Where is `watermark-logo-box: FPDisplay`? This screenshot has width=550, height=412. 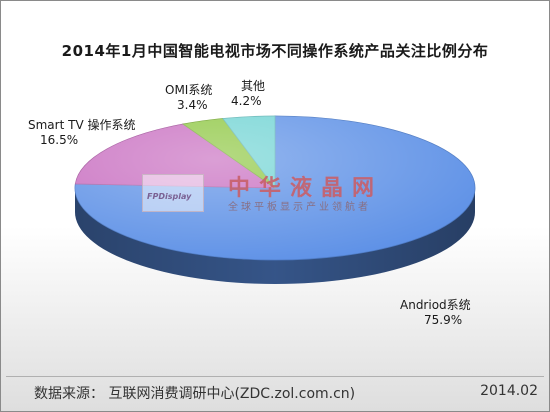 watermark-logo-box: FPDisplay is located at coordinates (173, 193).